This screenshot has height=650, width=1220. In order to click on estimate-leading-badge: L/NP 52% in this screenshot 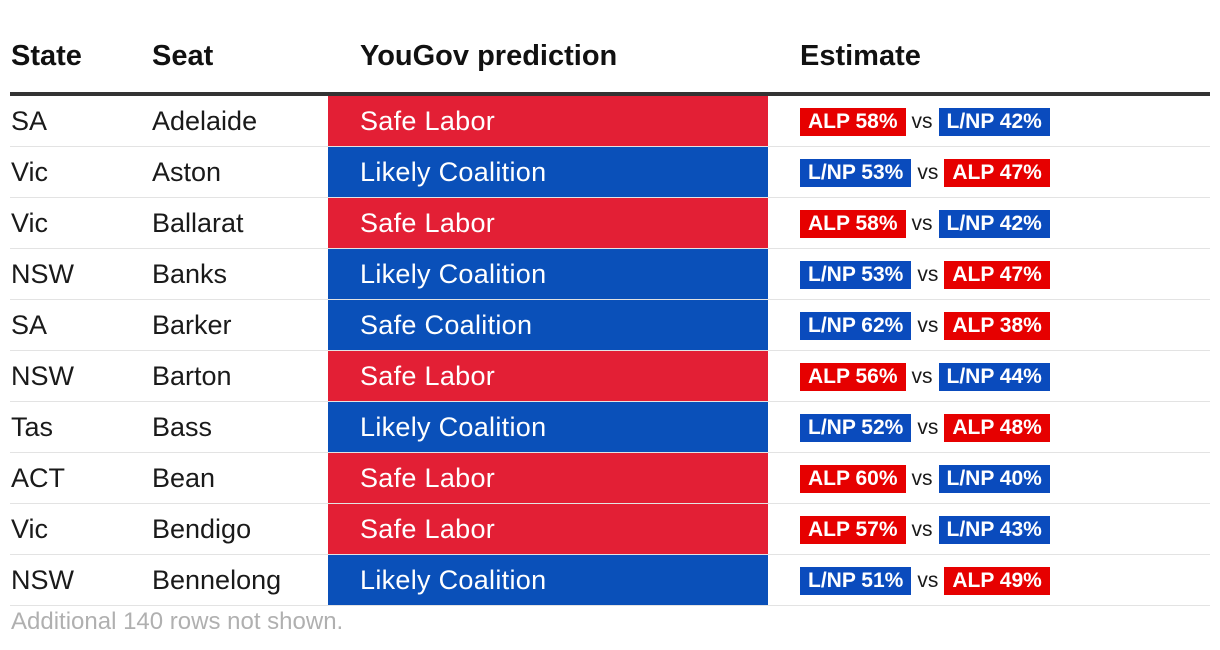, I will do `click(856, 428)`.